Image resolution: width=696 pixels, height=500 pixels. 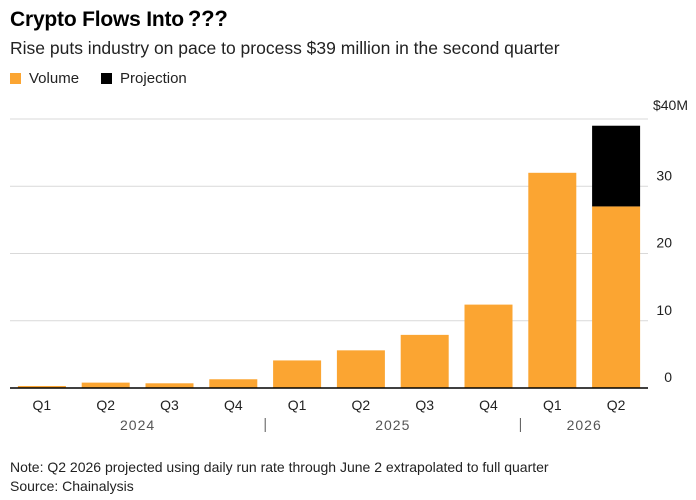 What do you see at coordinates (15, 78) in the screenshot?
I see `legend-swatch-volume` at bounding box center [15, 78].